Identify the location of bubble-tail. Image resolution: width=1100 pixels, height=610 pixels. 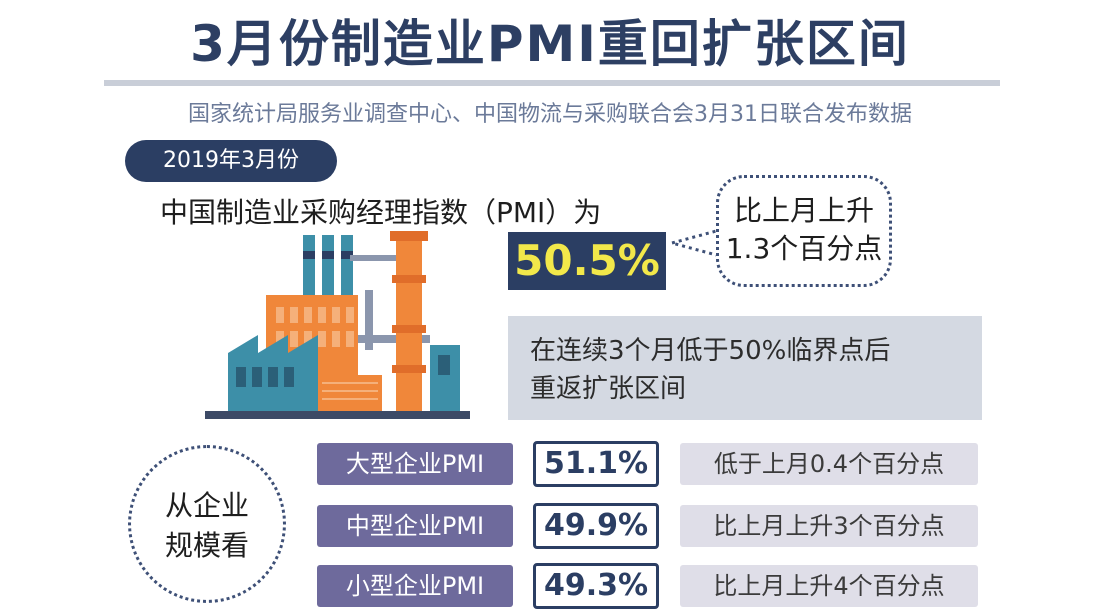
(694, 243).